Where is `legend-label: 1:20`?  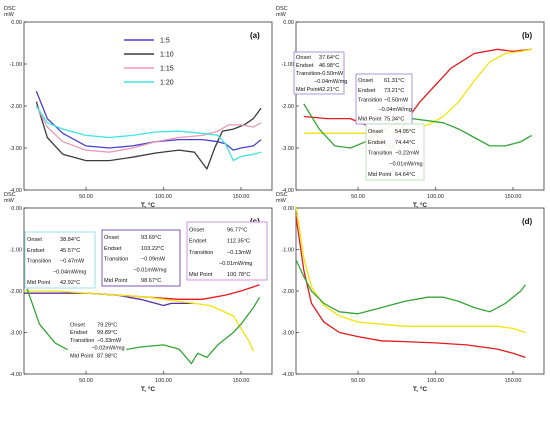 legend-label: 1:20 is located at coordinates (167, 83).